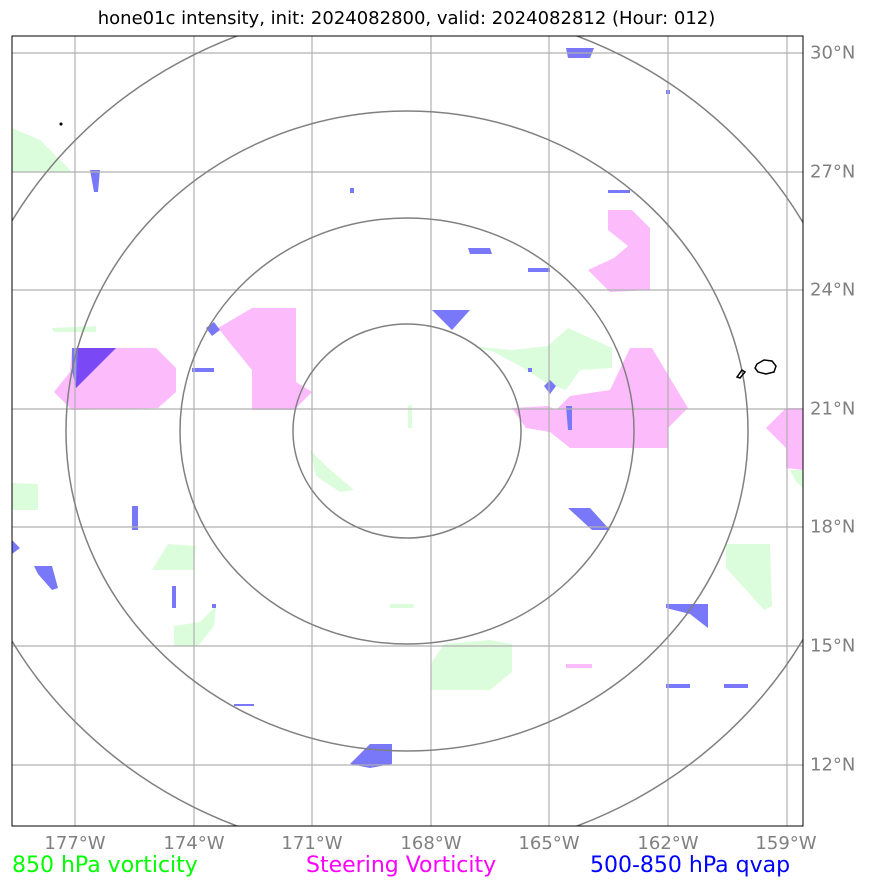 The width and height of the screenshot is (873, 891). What do you see at coordinates (833, 646) in the screenshot?
I see `lat-label: 15°N` at bounding box center [833, 646].